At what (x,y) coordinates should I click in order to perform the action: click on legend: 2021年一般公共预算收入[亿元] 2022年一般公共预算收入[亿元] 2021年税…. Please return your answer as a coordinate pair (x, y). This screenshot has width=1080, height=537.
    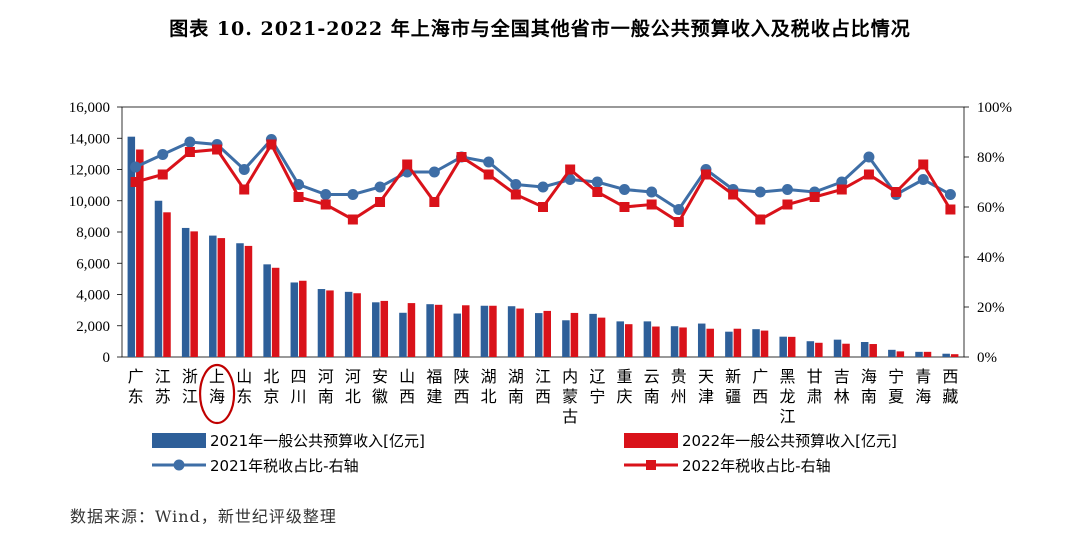
    Looking at the image, I should click on (524, 453).